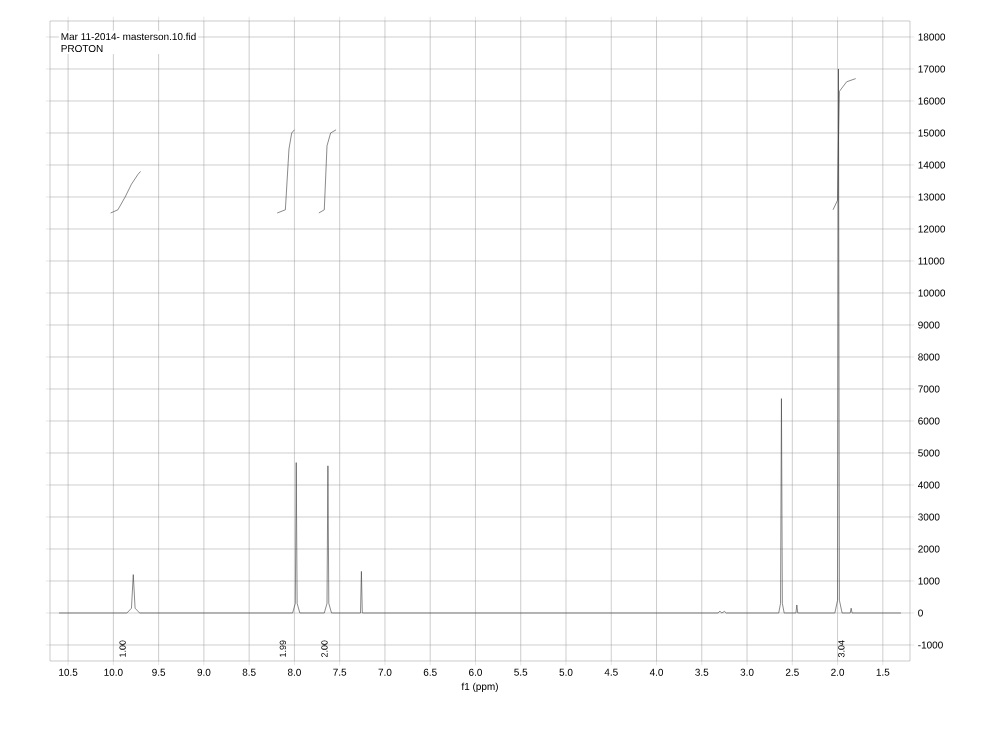  Describe the element at coordinates (929, 357) in the screenshot. I see `y-tick-label: 8000` at that location.